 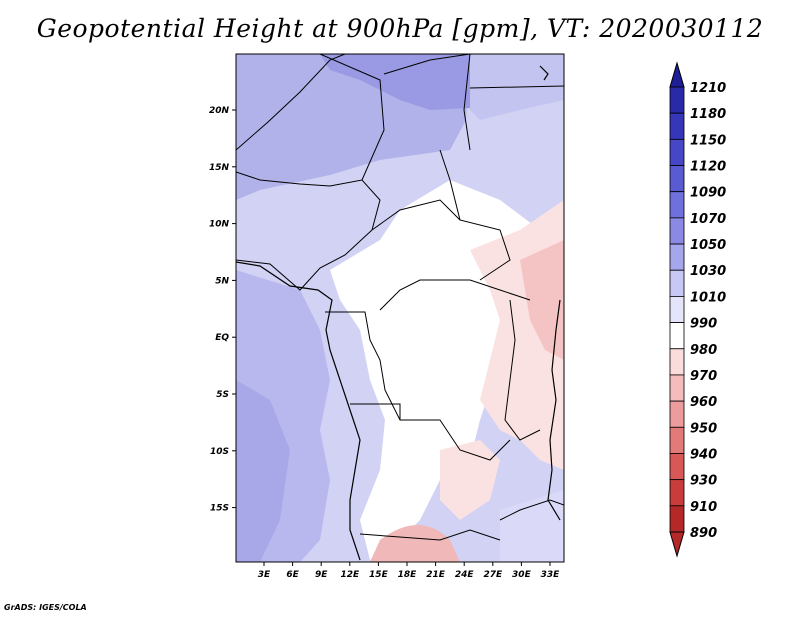 I want to click on colorbar-label: 890, so click(x=703, y=533).